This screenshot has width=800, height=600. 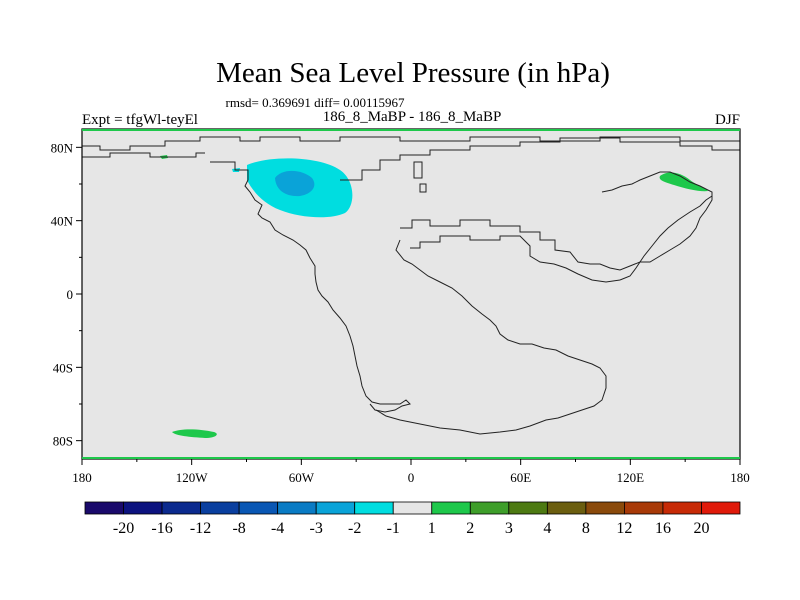 What do you see at coordinates (123, 528) in the screenshot?
I see `colorbar-label: -20` at bounding box center [123, 528].